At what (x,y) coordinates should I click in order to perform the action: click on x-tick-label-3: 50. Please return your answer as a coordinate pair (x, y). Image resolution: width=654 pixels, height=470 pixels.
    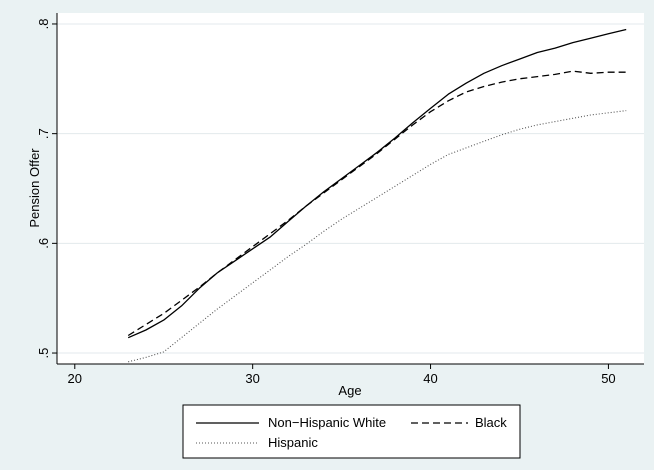
    Looking at the image, I should click on (608, 378).